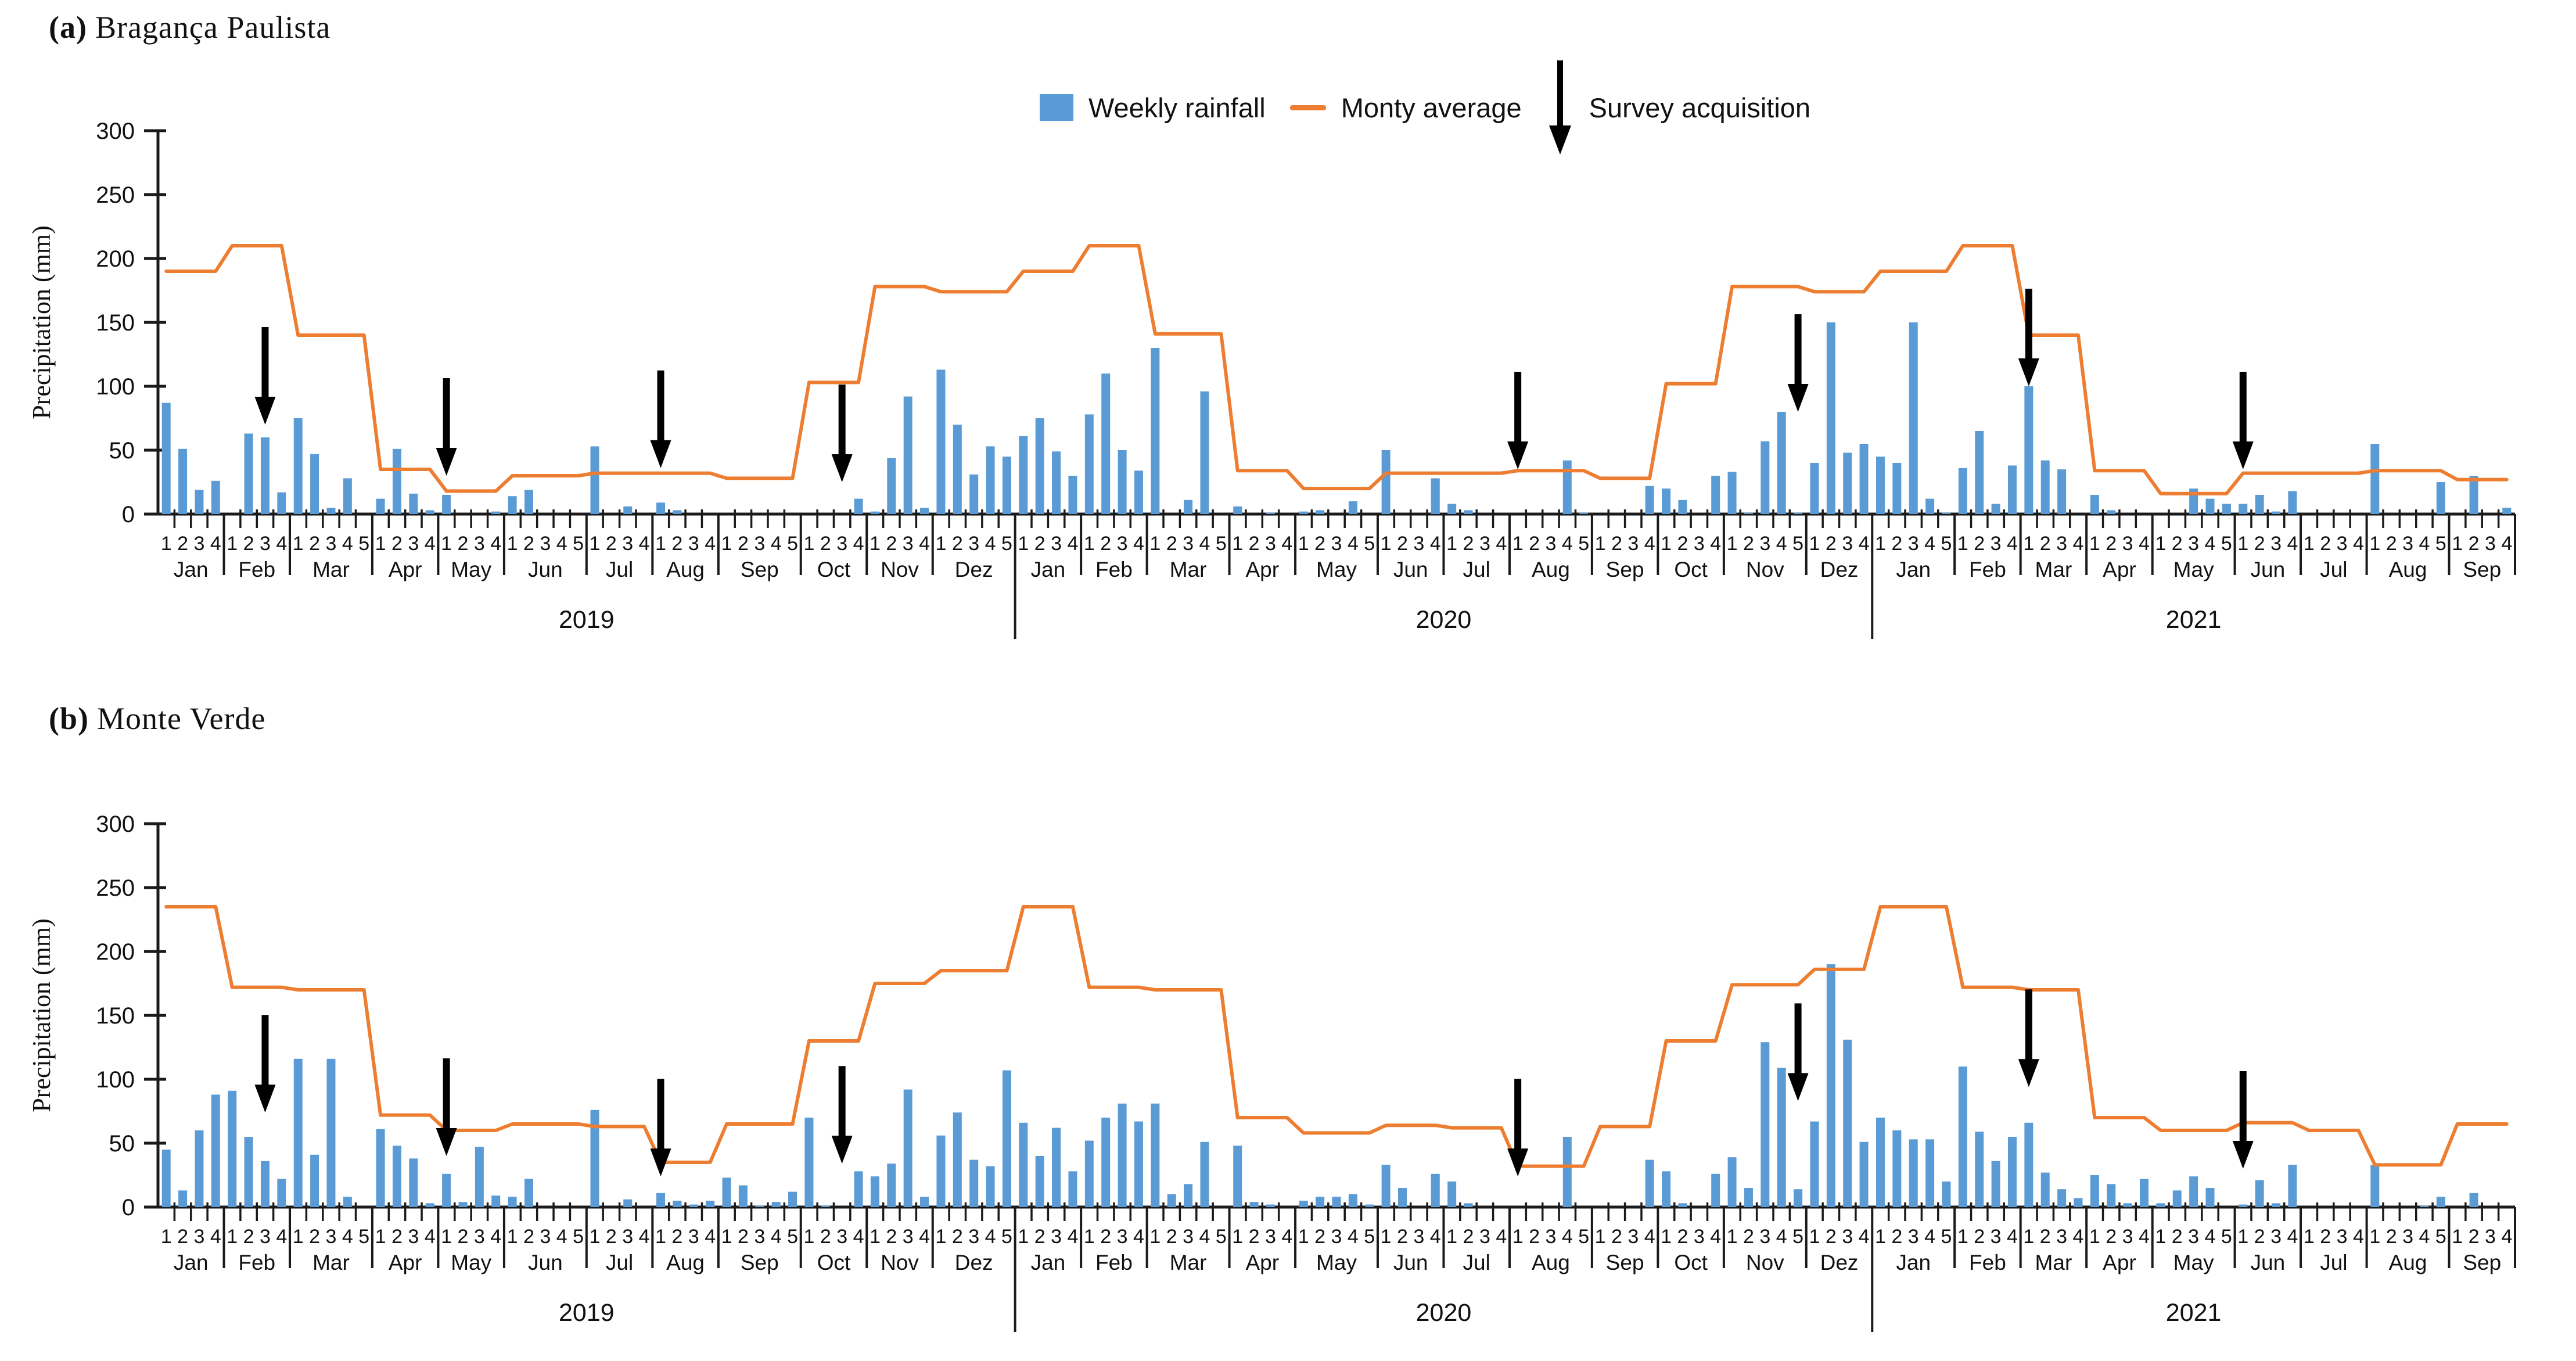 The image size is (2576, 1361). Describe the element at coordinates (619, 1262) in the screenshot. I see `month-label: Jul` at that location.